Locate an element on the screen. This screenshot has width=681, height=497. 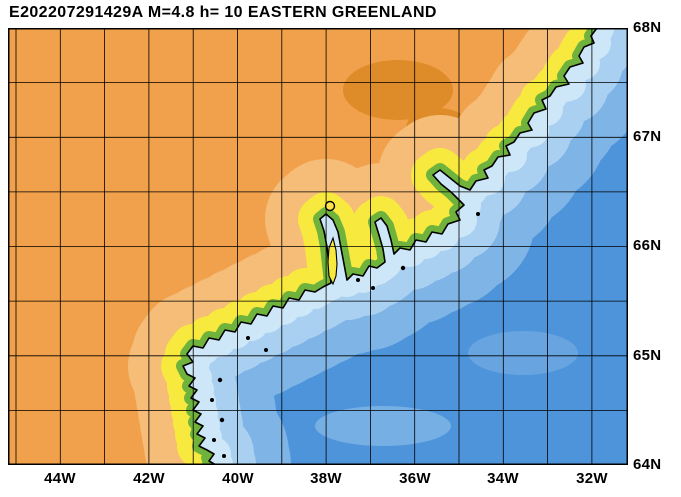
lon-label: 44W is located at coordinates (60, 478).